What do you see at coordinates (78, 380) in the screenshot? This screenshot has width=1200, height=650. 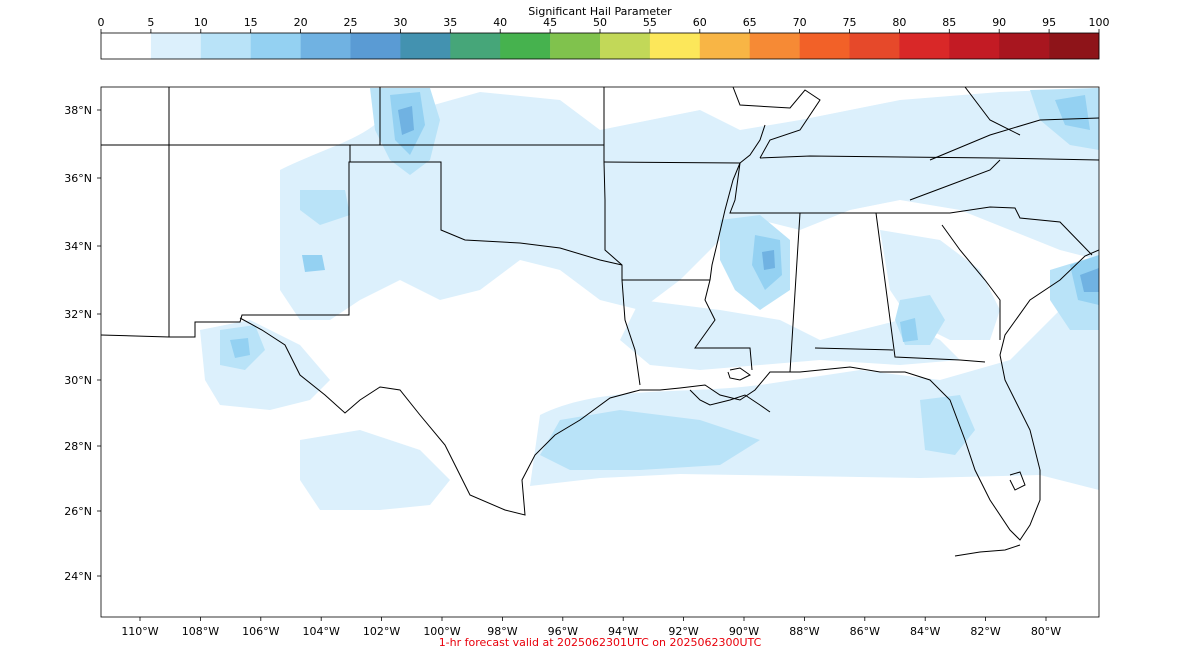 I see `latitude-label: 30°N` at bounding box center [78, 380].